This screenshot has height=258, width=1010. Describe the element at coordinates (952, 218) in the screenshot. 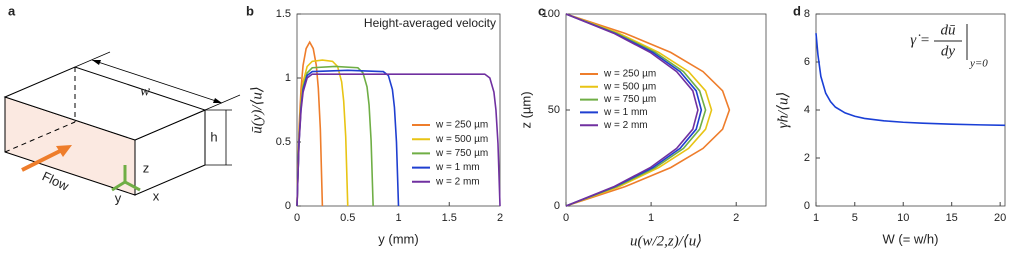

I see `x-tick-label: 15` at that location.